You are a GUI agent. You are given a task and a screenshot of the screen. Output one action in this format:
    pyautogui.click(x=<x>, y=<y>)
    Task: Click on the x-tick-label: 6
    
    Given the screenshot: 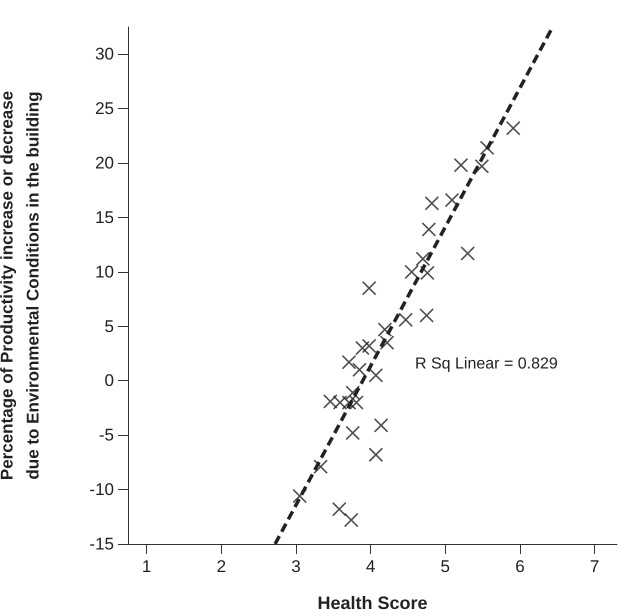 What is the action you would take?
    pyautogui.click(x=520, y=566)
    